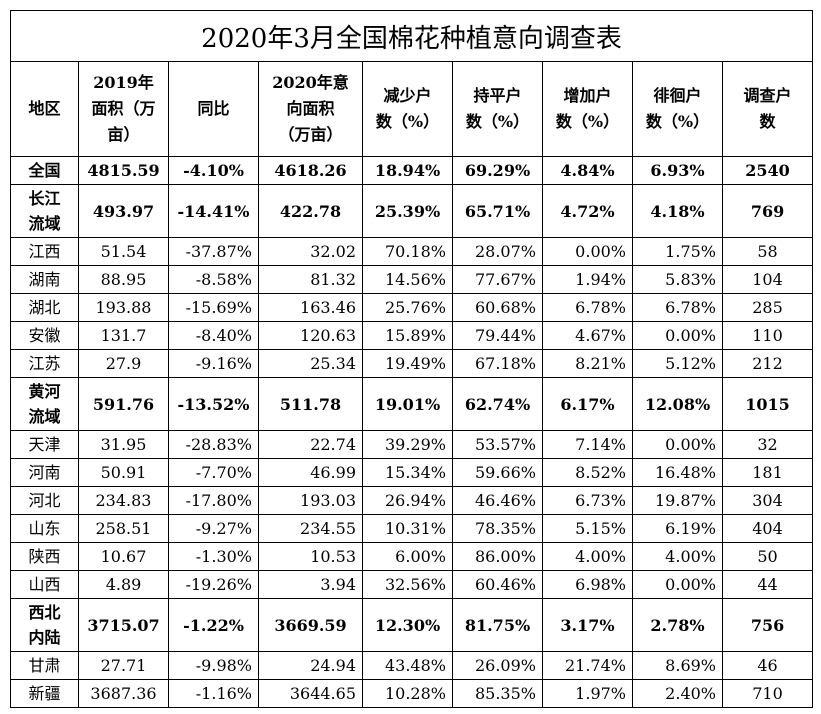 Image resolution: width=821 pixels, height=714 pixels. Describe the element at coordinates (587, 279) in the screenshot. I see `data-cell: 1.94%` at that location.